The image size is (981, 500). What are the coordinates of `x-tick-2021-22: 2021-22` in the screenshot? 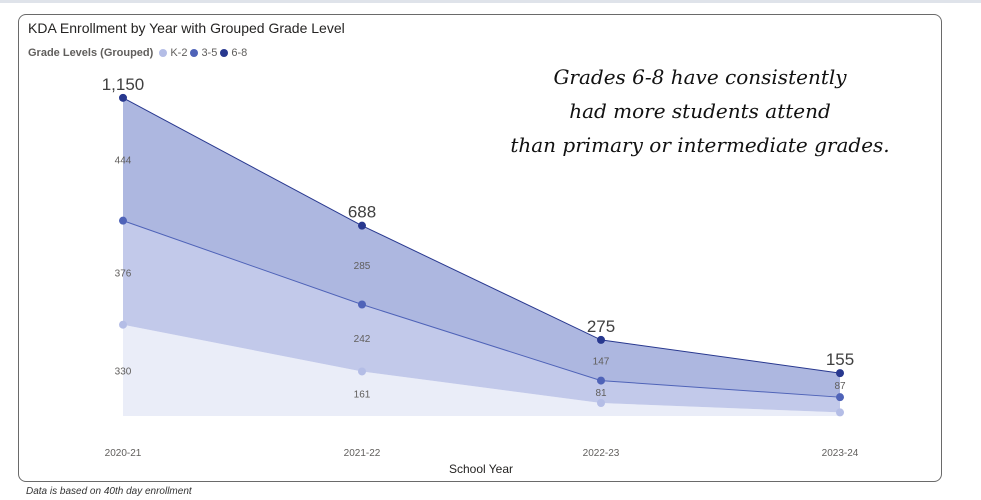 It's located at (362, 453).